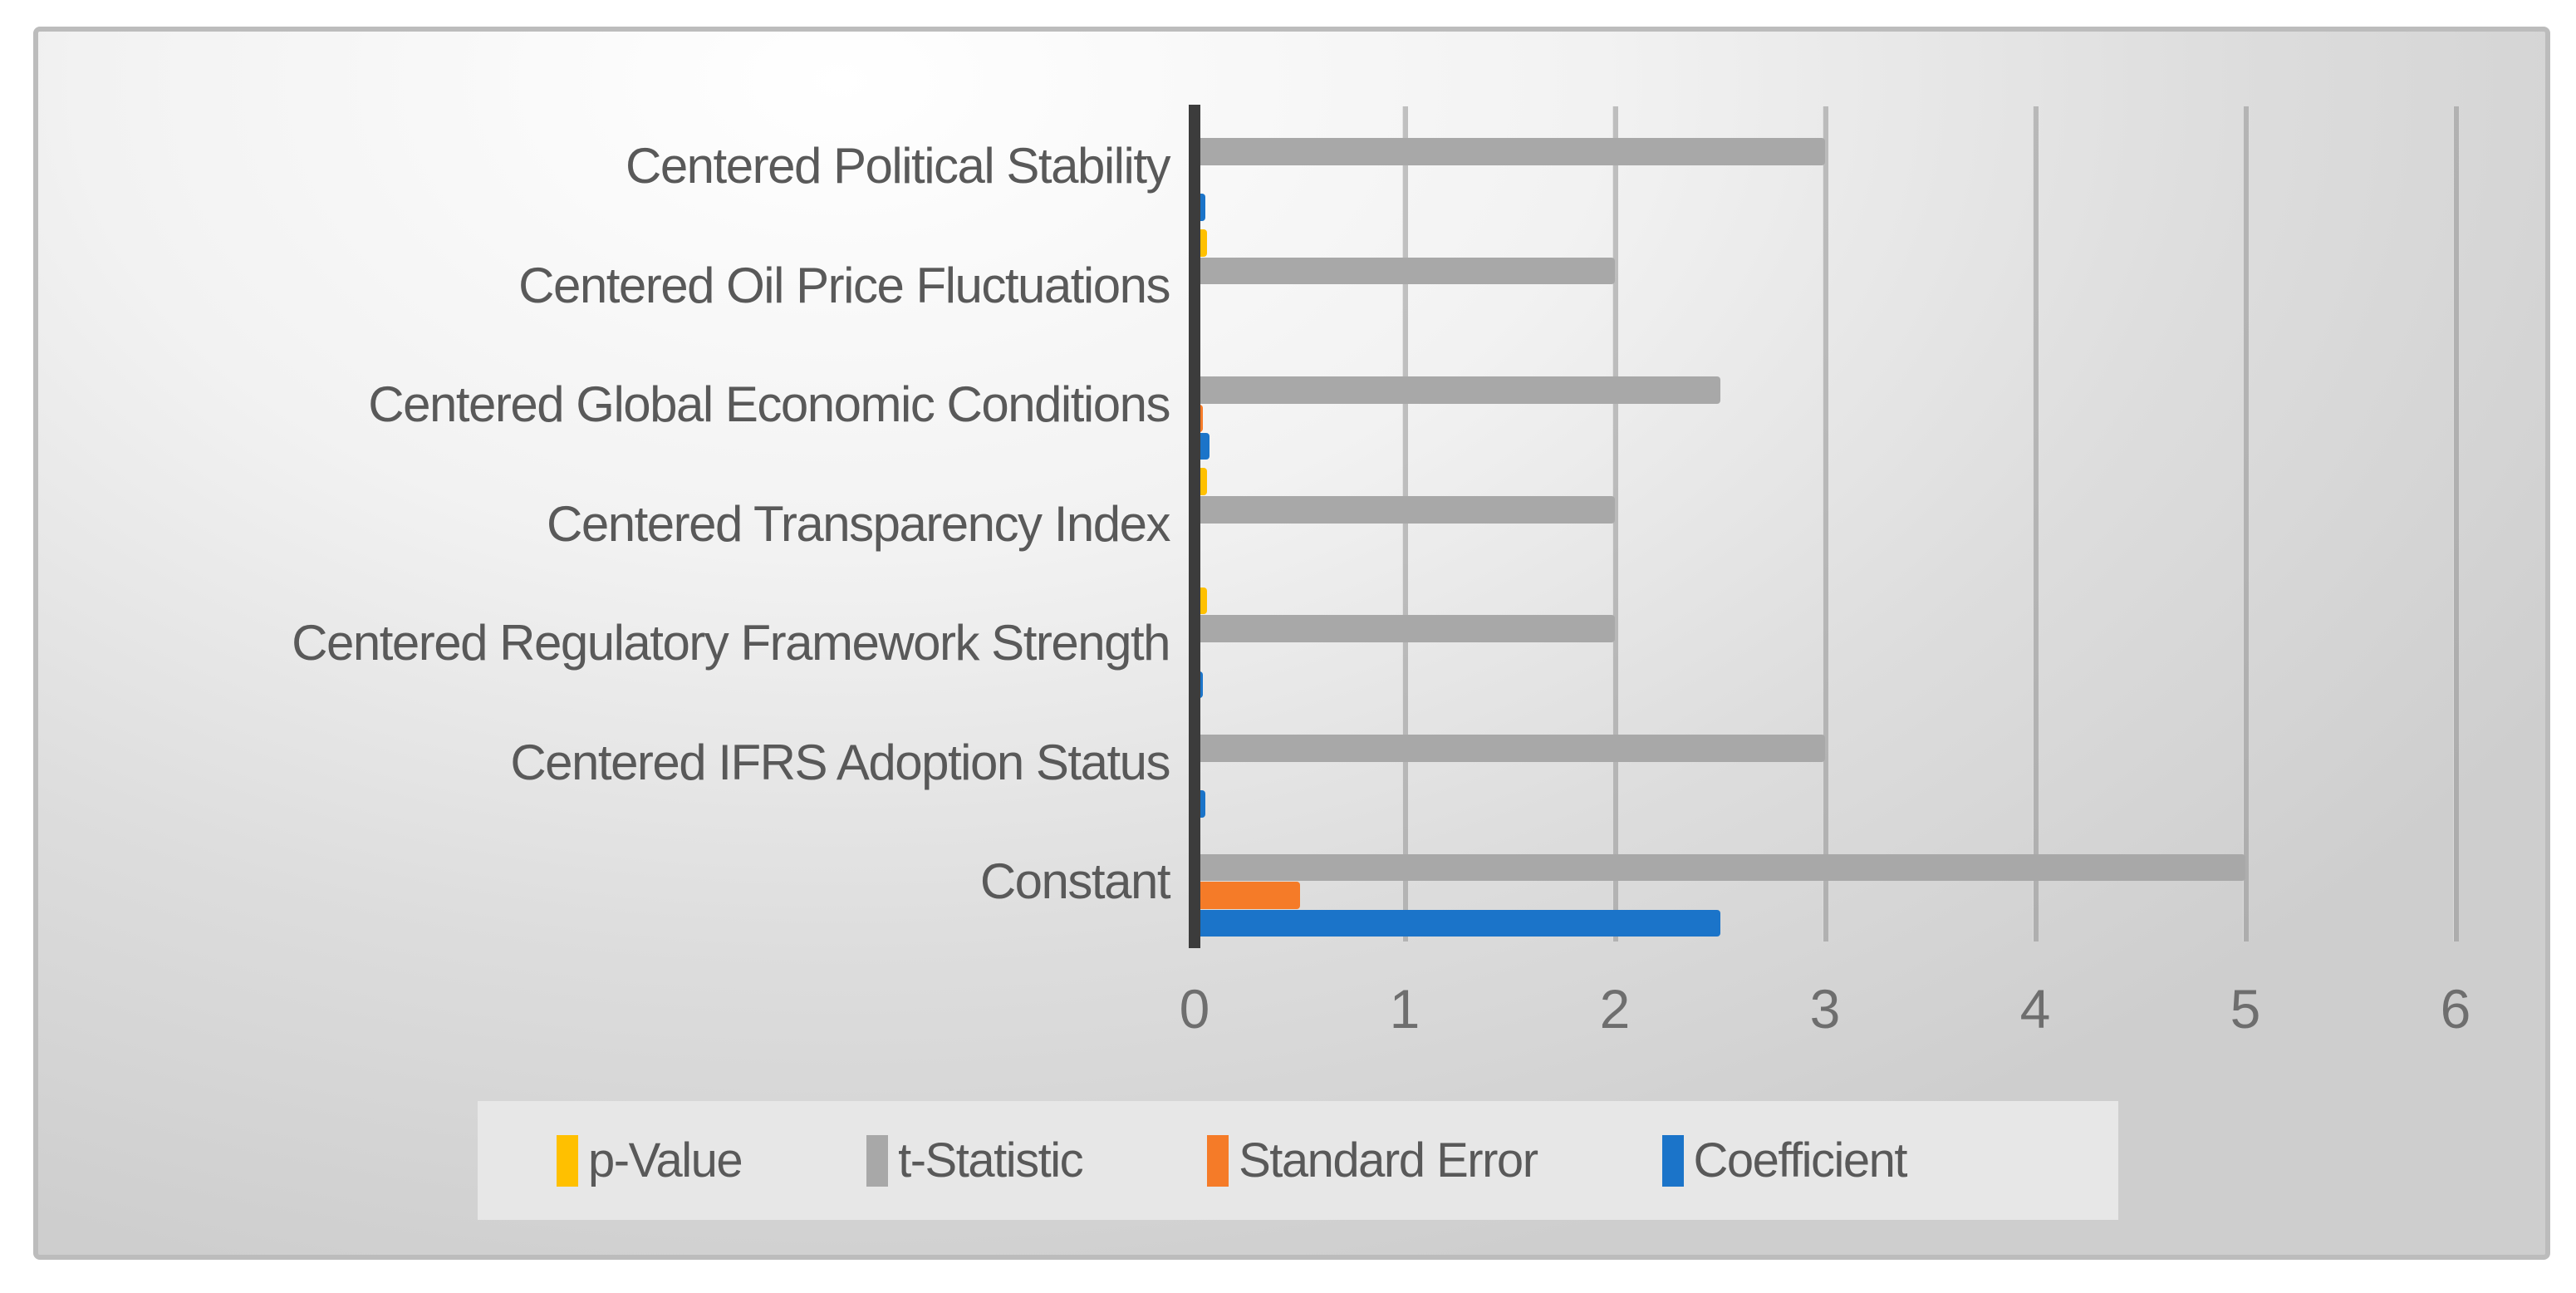 The image size is (2576, 1293). I want to click on legend-item-p-value: p-Value, so click(650, 1160).